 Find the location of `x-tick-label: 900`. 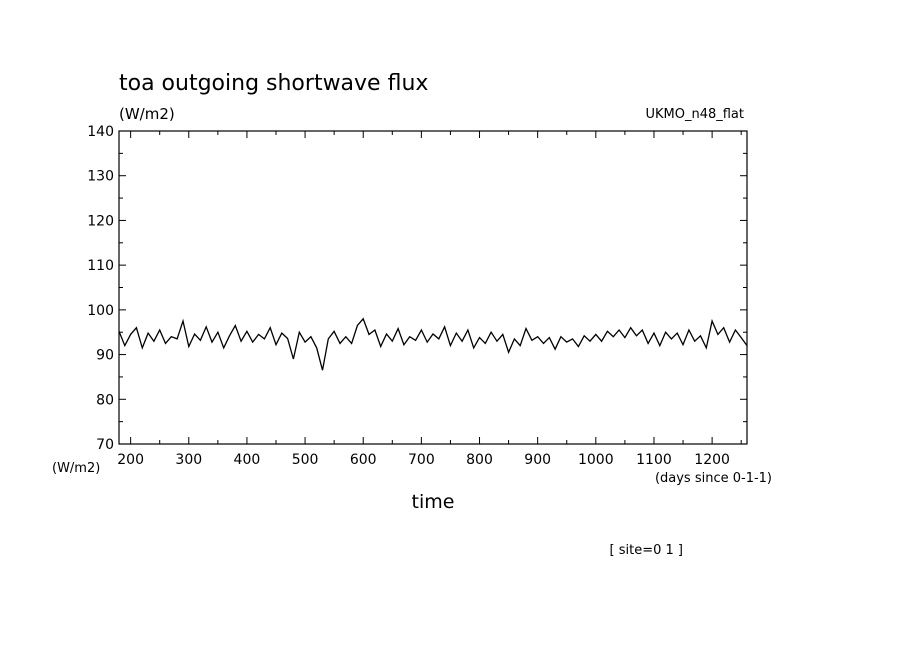

x-tick-label: 900 is located at coordinates (537, 460).